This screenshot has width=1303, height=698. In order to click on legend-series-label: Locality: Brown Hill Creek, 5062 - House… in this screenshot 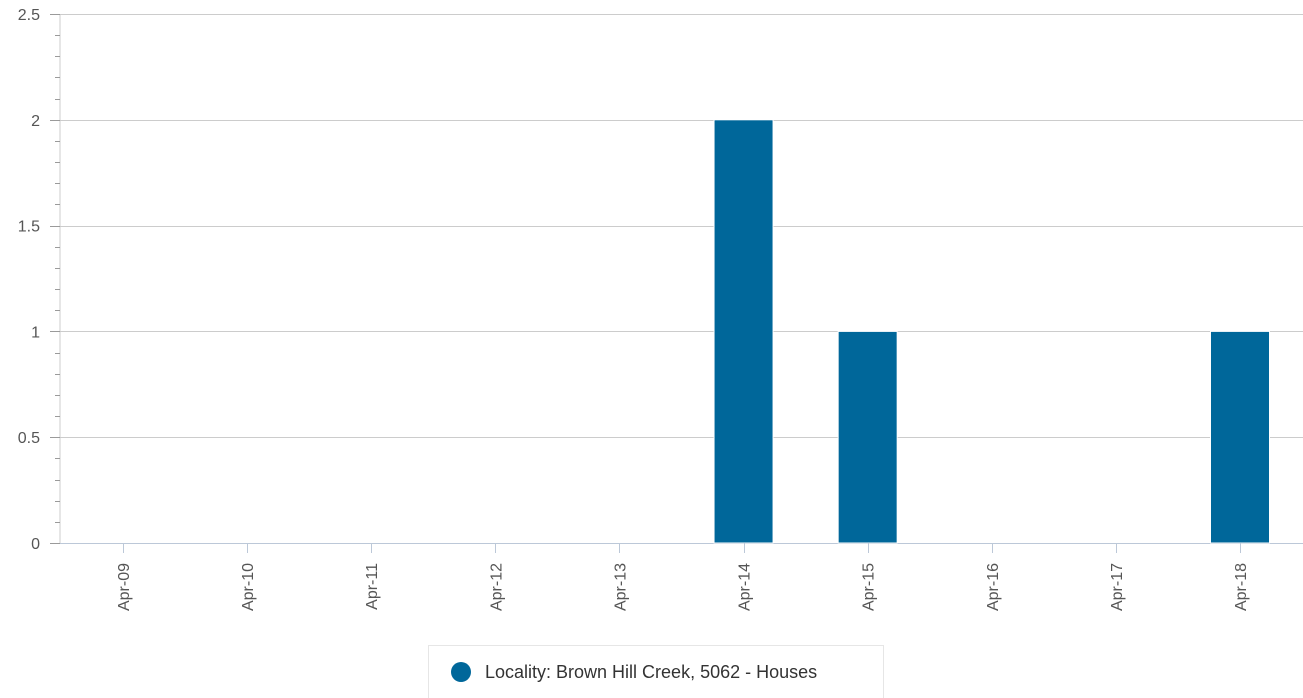, I will do `click(651, 671)`.